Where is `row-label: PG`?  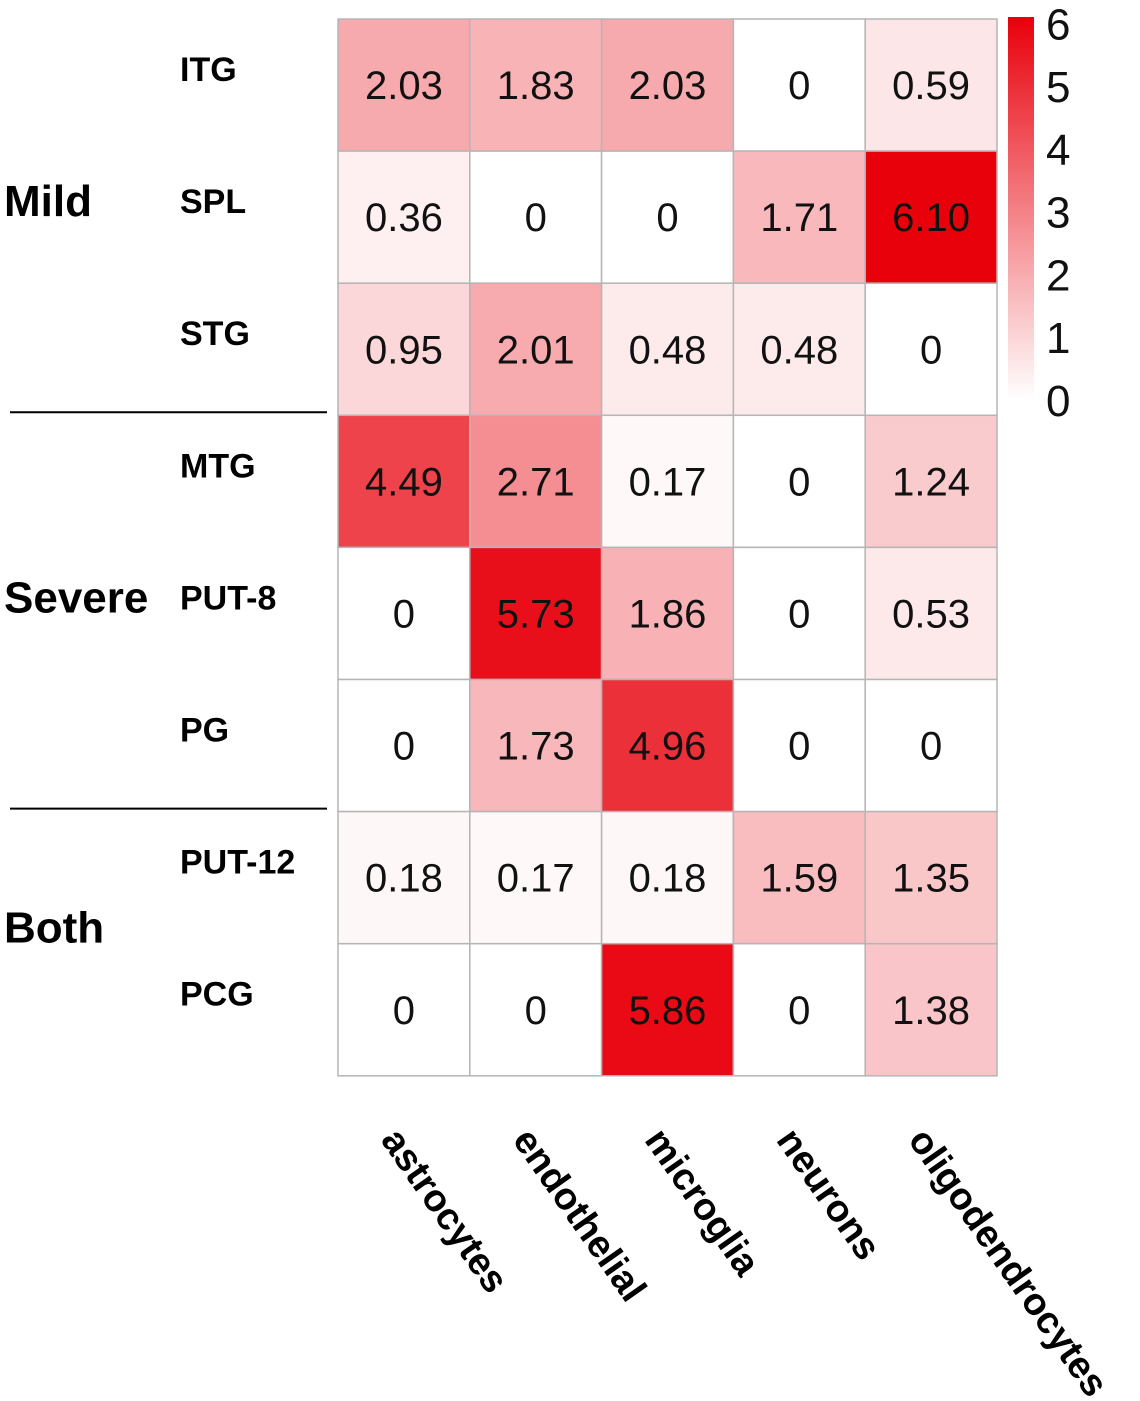
row-label: PG is located at coordinates (204, 731).